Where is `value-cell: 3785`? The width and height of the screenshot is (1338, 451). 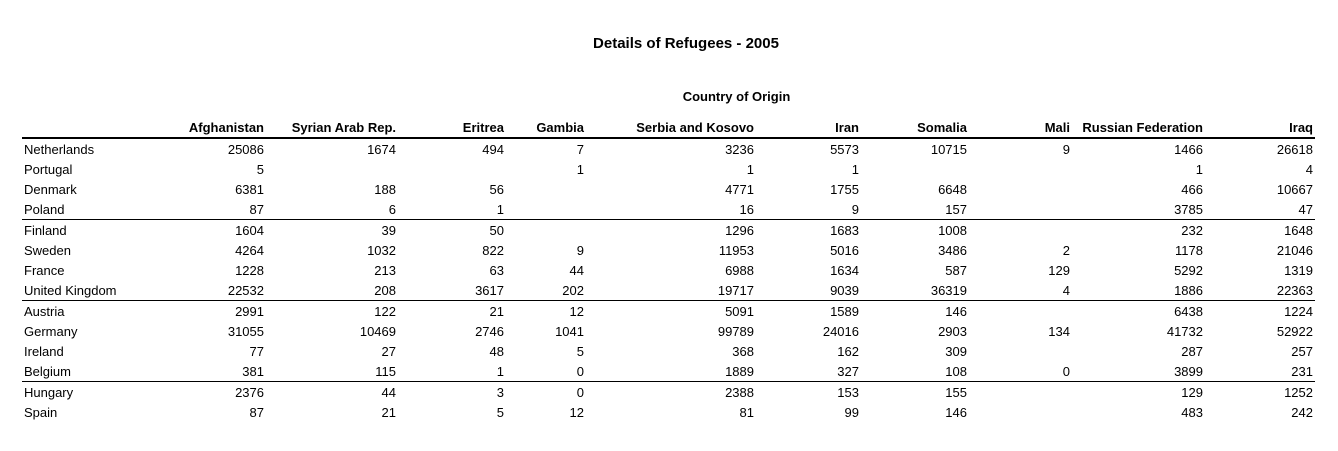 value-cell: 3785 is located at coordinates (1138, 209).